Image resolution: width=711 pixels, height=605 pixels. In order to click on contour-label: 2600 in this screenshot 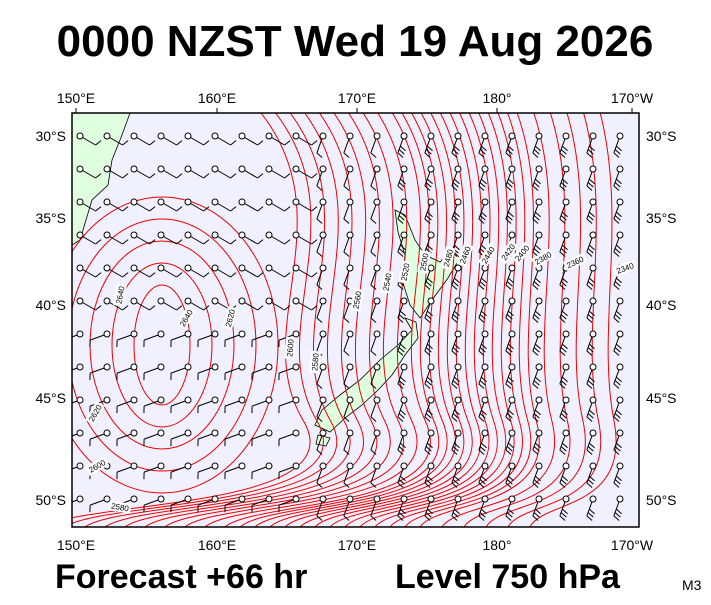, I will do `click(290, 347)`.